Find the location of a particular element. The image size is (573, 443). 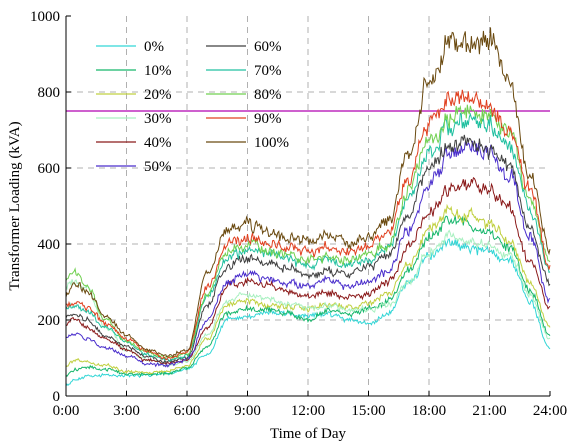

legend-item: 0% is located at coordinates (130, 47).